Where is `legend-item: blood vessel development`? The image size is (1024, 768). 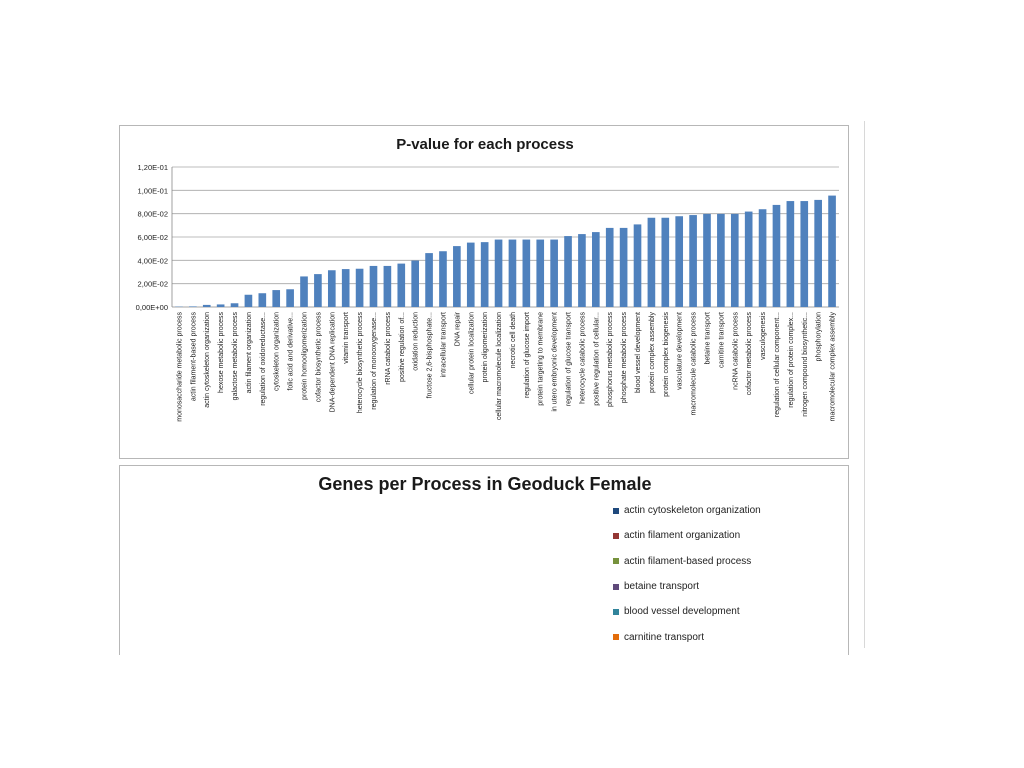
legend-item: blood vessel development is located at coordinates (687, 611).